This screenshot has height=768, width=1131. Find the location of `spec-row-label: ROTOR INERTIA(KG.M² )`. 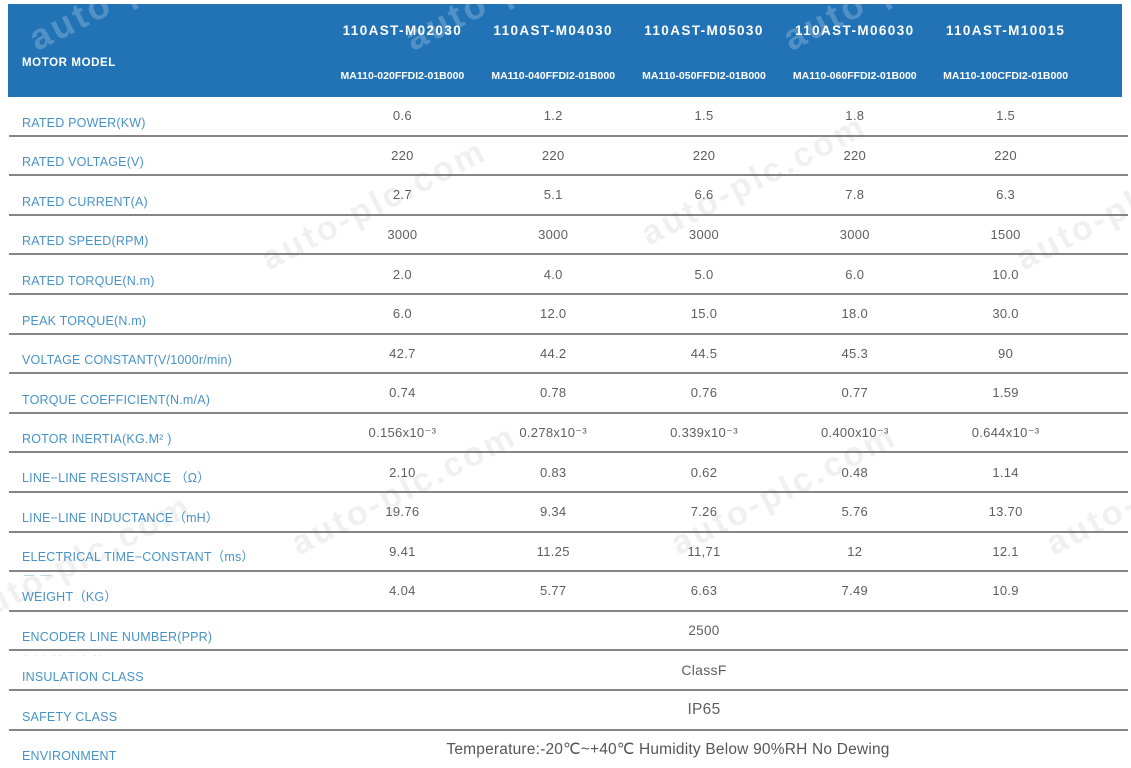

spec-row-label: ROTOR INERTIA(KG.M² ) is located at coordinates (97, 439).